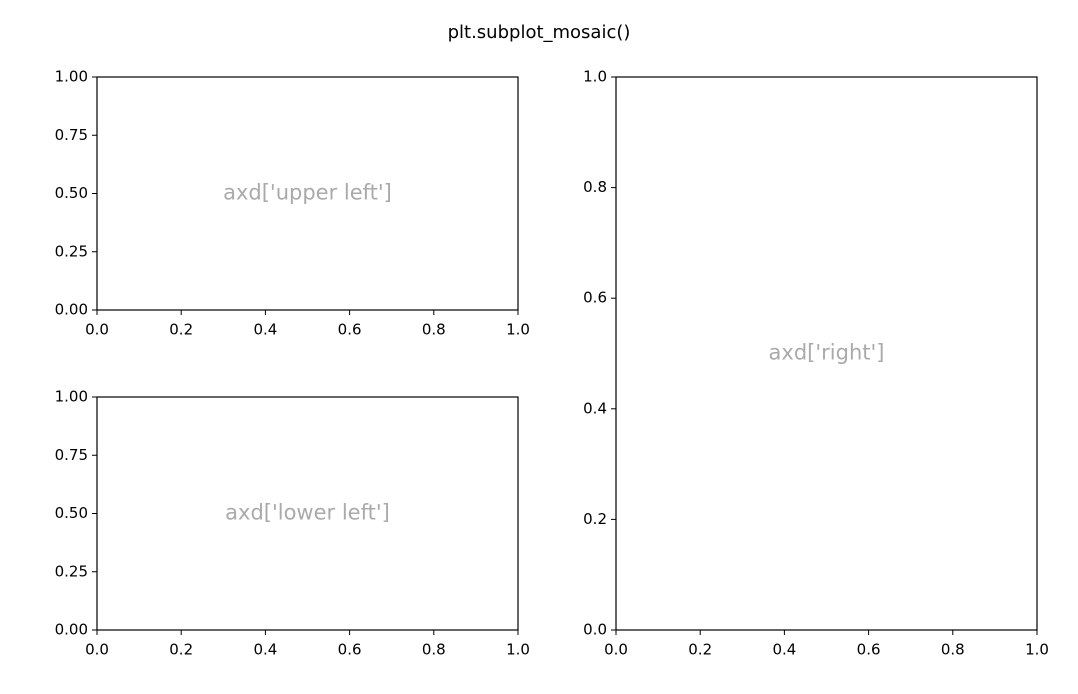 This screenshot has height=694, width=1078. I want to click on axes-annotation: axd['lower left'], so click(307, 513).